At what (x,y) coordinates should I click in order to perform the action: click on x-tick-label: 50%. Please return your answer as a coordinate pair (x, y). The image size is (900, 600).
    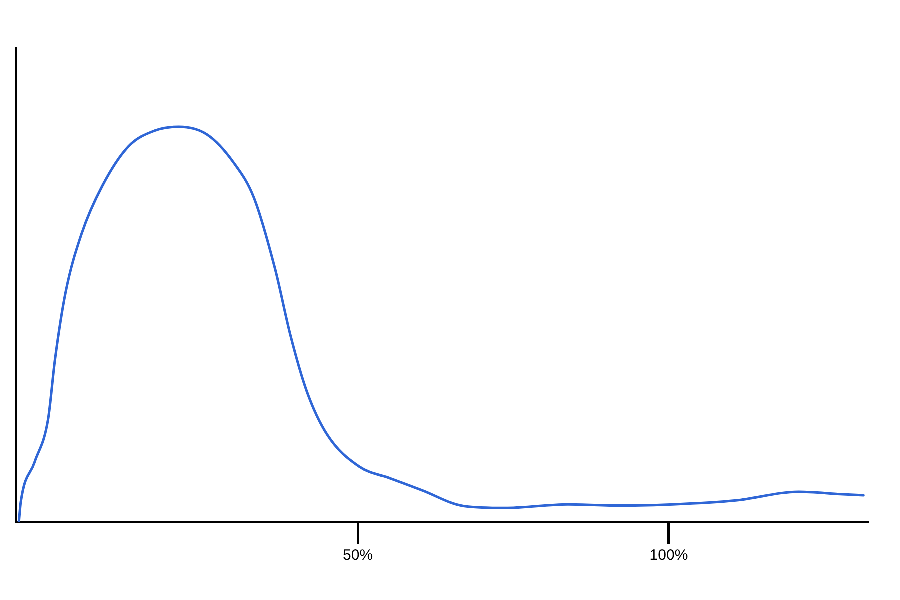
    Looking at the image, I should click on (358, 555).